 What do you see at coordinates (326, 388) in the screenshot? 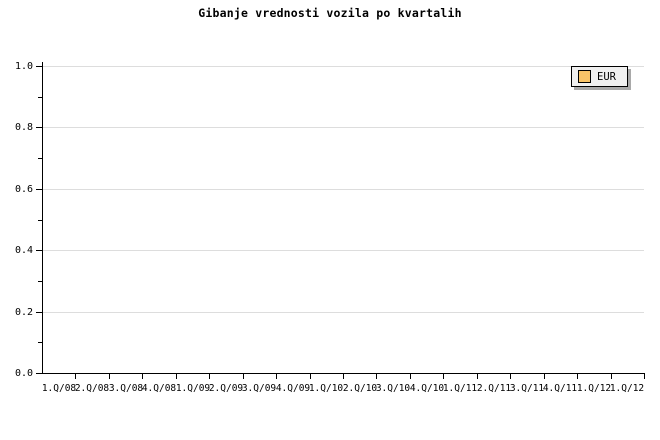
I see `x-tick-label: 1.Q/10` at bounding box center [326, 388].